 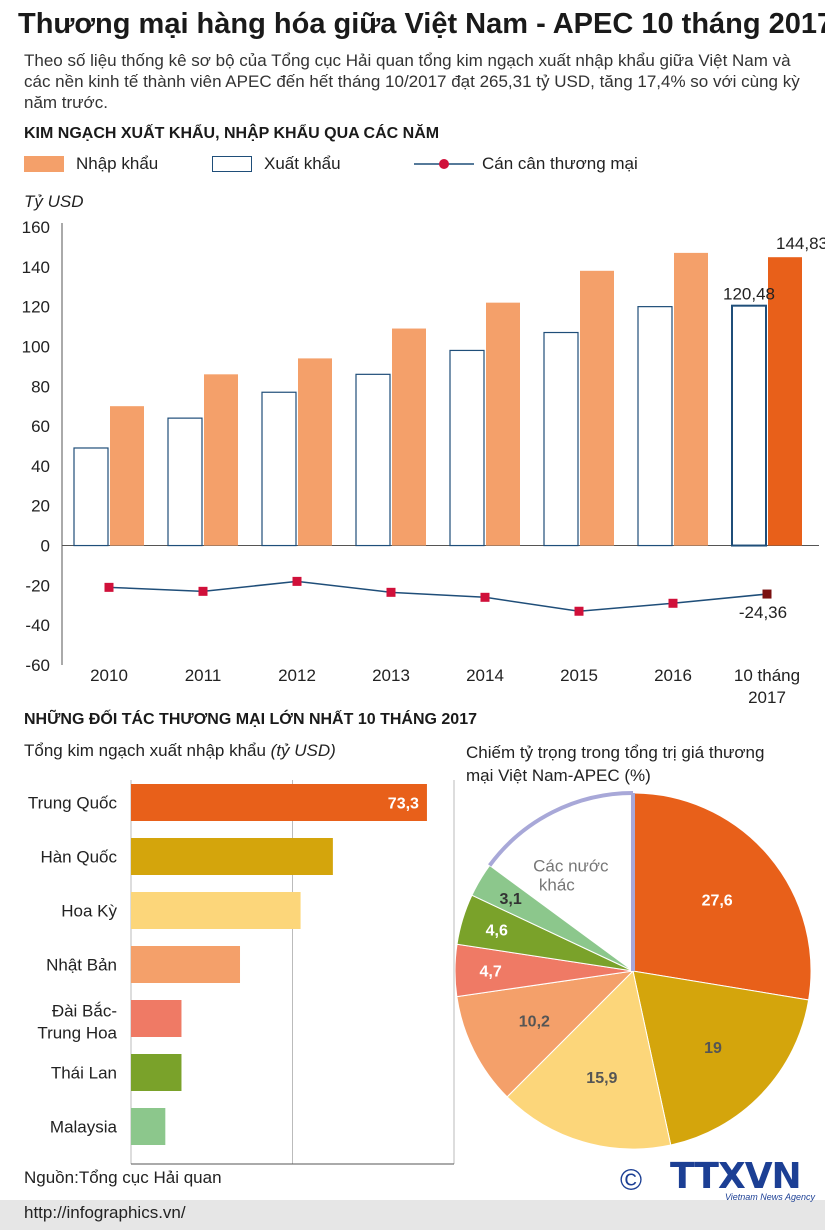 I want to click on pie-other-arc, so click(x=561, y=829).